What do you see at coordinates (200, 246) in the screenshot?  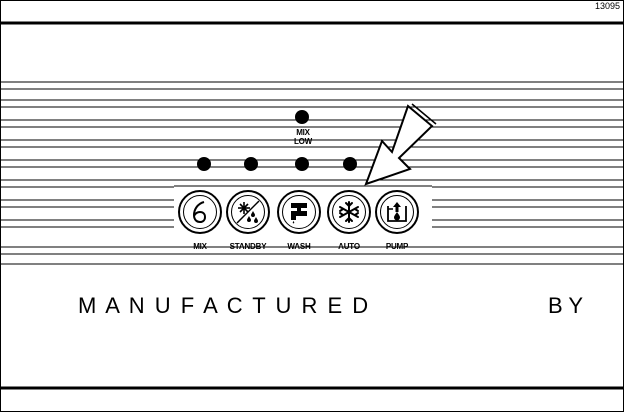 I see `mix-button-label: MIX` at bounding box center [200, 246].